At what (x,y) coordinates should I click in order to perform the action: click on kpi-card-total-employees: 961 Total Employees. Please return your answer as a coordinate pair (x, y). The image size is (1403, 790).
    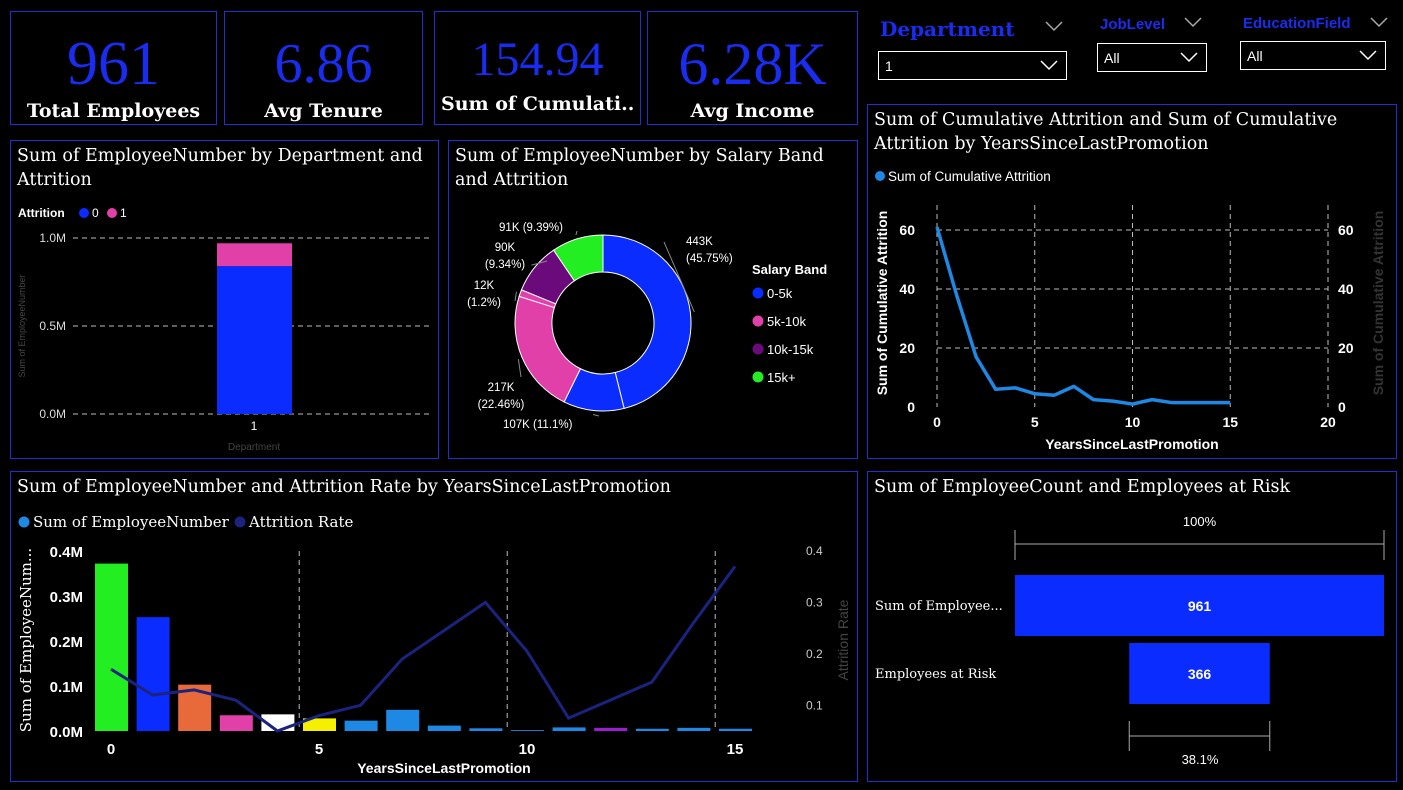
    Looking at the image, I should click on (113, 68).